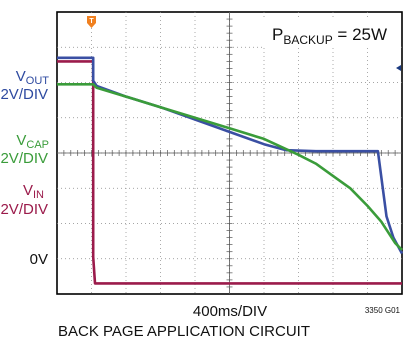 The width and height of the screenshot is (404, 341). I want to click on svg-text: T, so click(91, 21).